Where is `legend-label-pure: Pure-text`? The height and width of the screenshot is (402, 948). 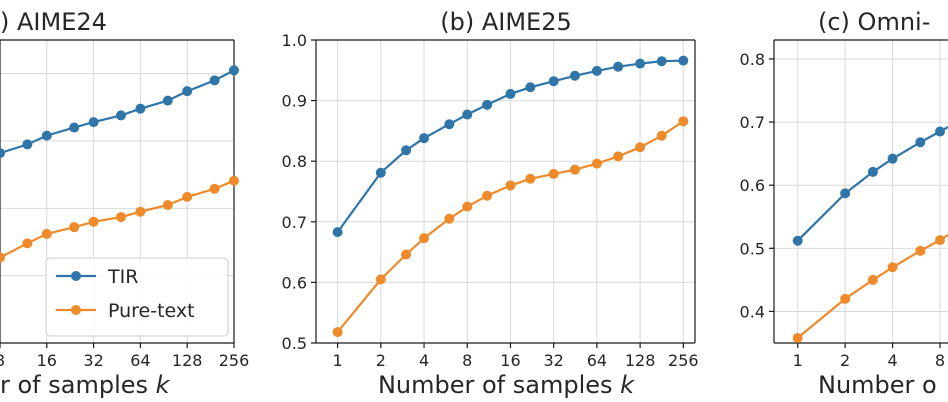 legend-label-pure: Pure-text is located at coordinates (151, 311).